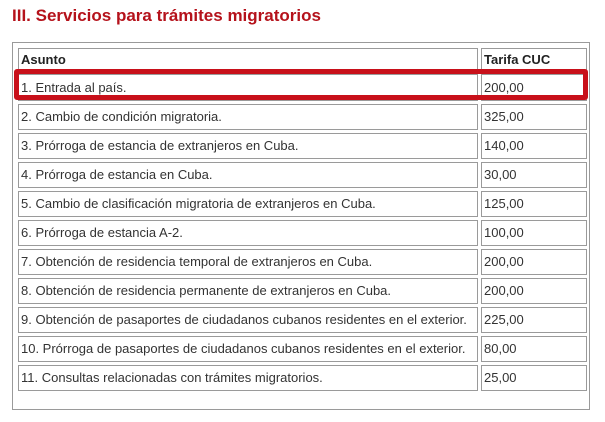 This screenshot has height=422, width=605. I want to click on fee-cell: 325,00, so click(534, 117).